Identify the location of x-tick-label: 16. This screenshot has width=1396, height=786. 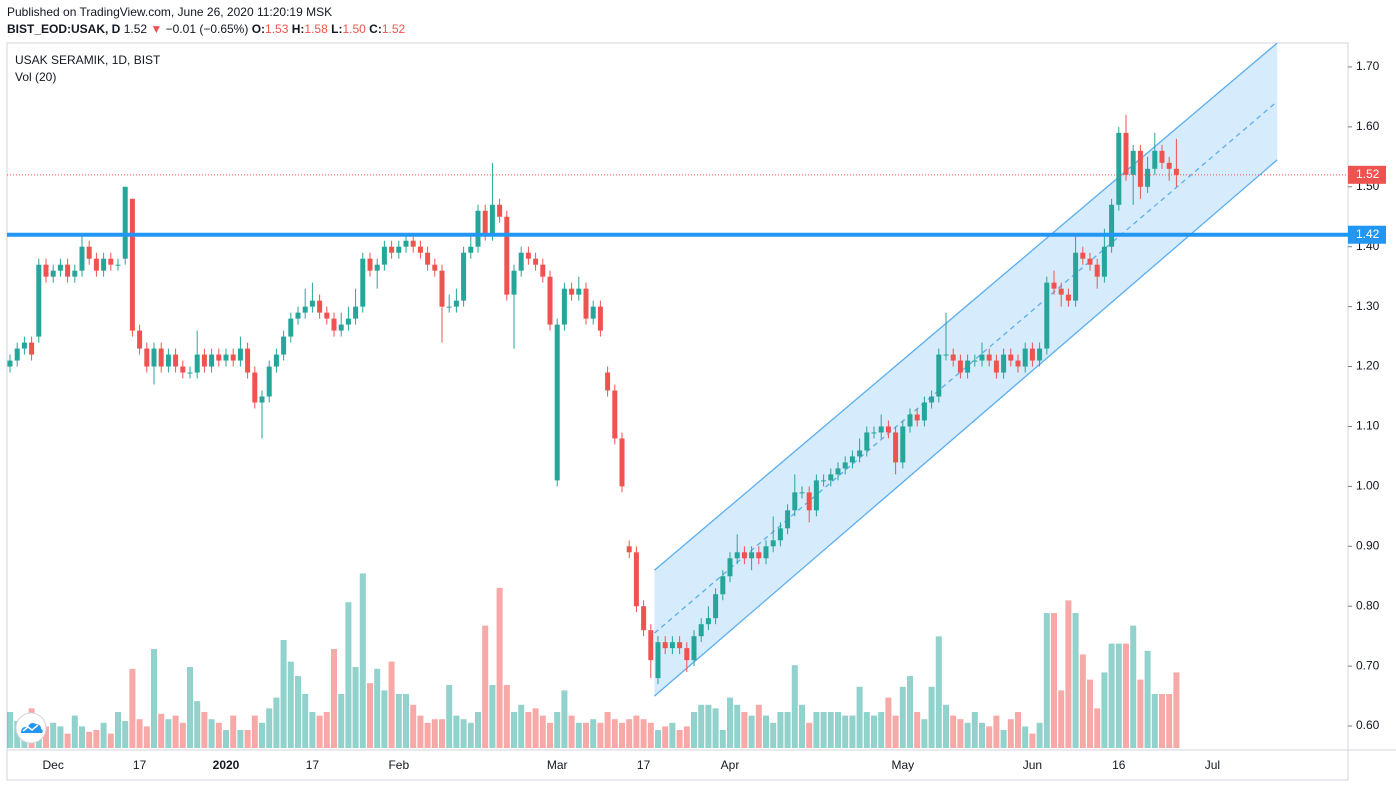
(1119, 765).